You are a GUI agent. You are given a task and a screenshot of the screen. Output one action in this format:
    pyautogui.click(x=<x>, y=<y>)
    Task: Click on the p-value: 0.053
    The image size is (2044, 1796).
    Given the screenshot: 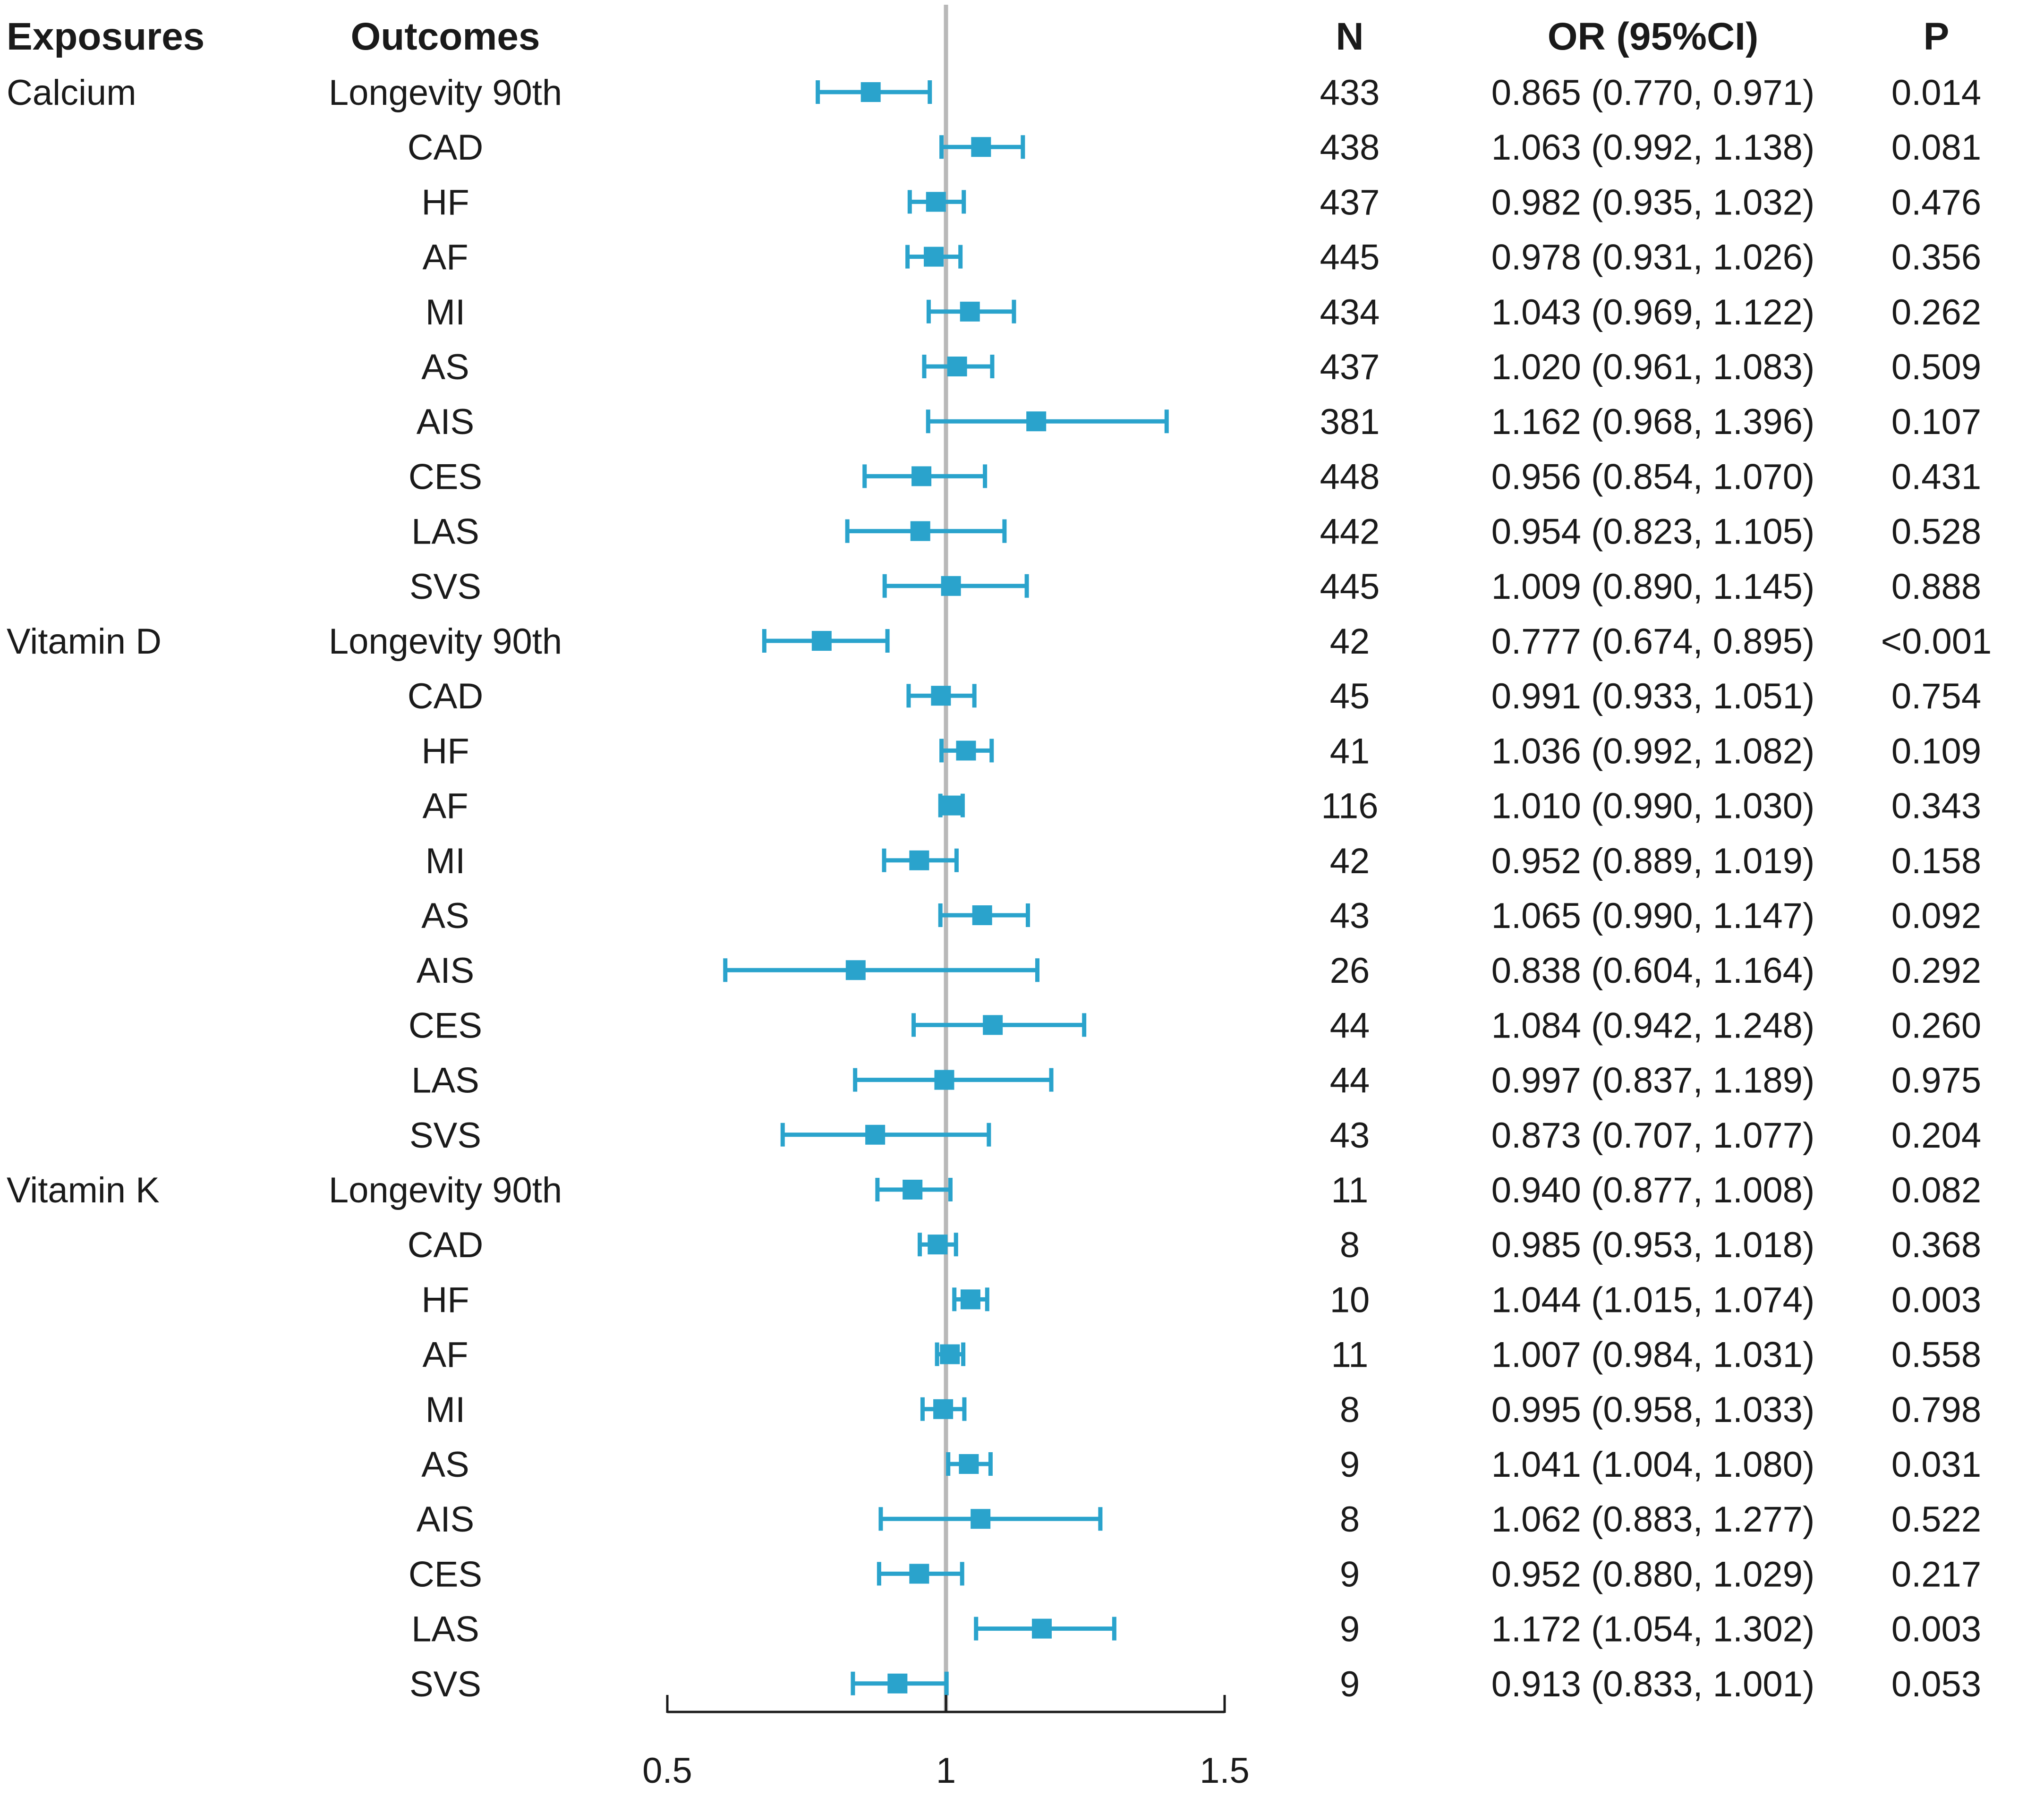 What is the action you would take?
    pyautogui.click(x=1936, y=1684)
    